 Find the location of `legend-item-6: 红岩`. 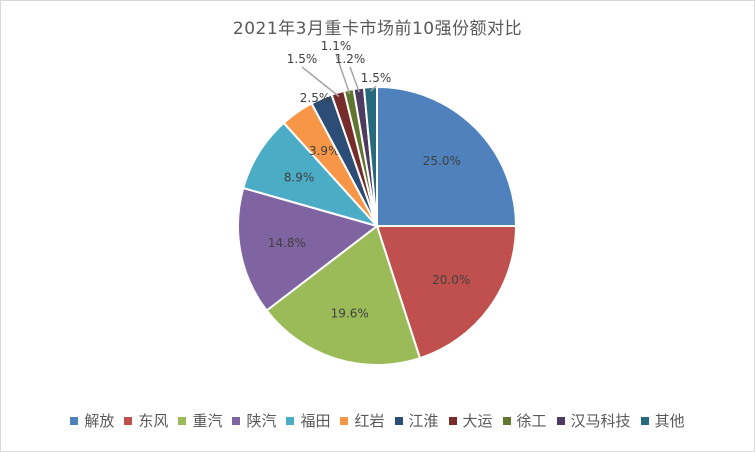

legend-item-6: 红岩 is located at coordinates (362, 420).